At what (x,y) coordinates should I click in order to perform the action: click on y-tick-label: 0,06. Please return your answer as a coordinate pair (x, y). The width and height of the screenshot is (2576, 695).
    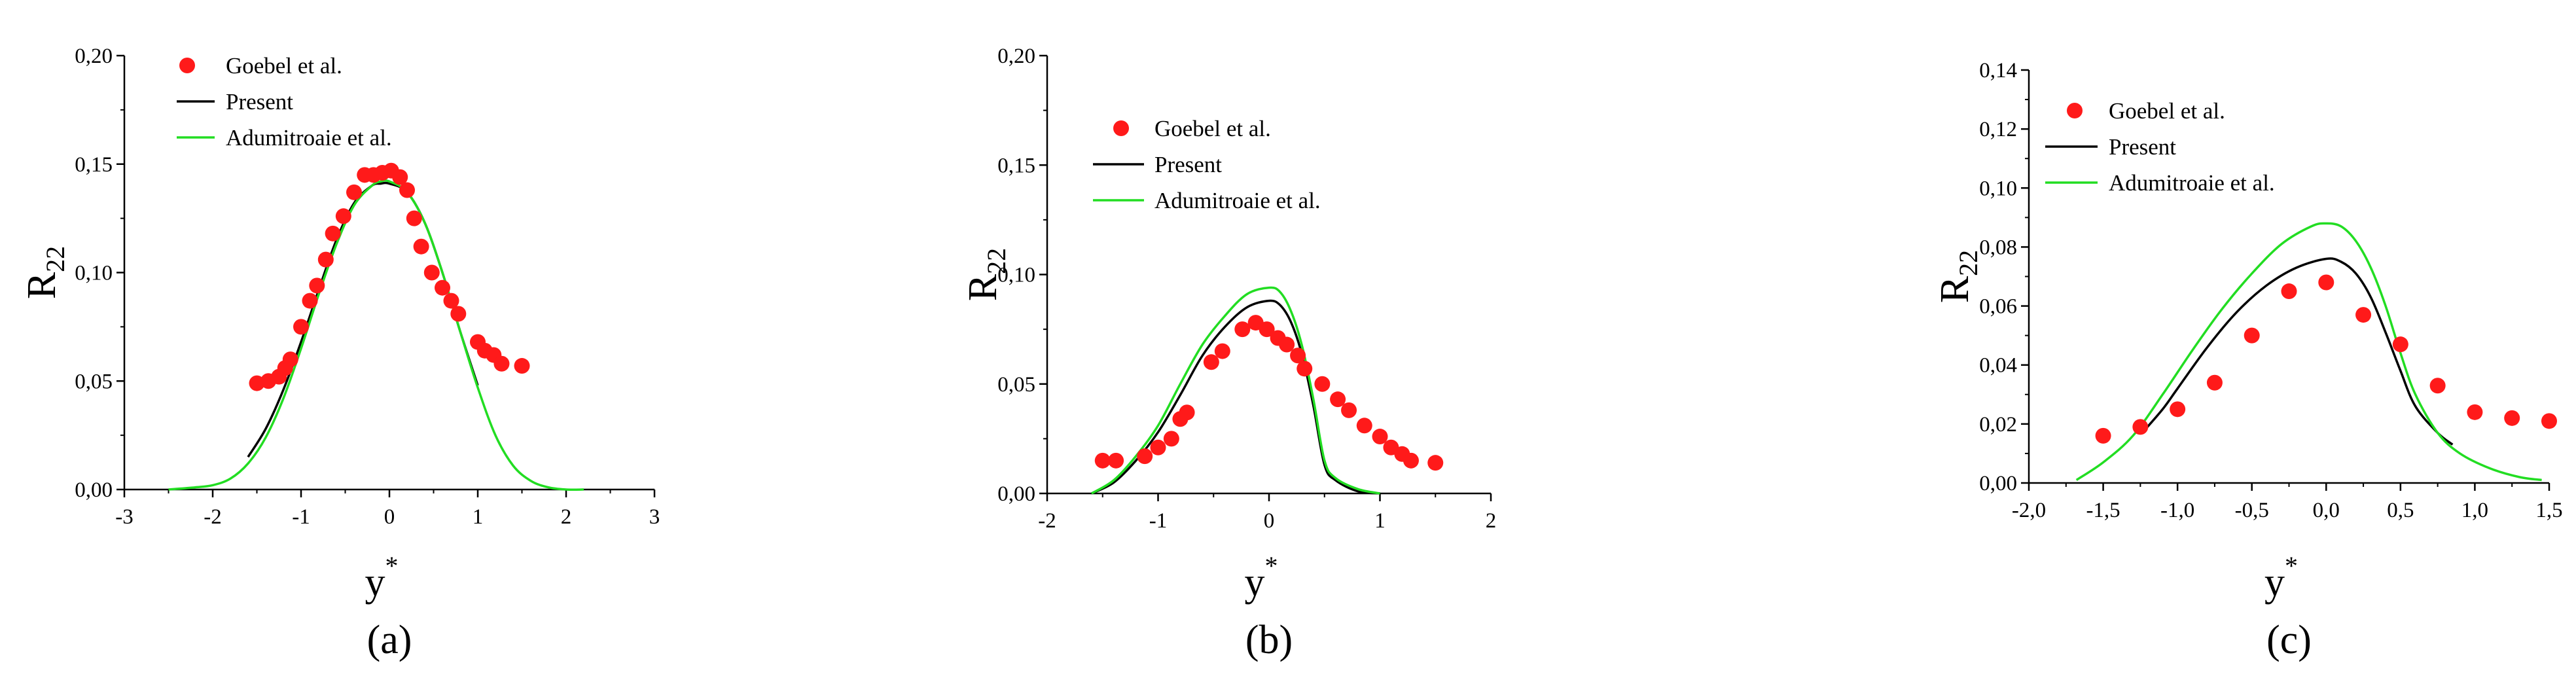
    Looking at the image, I should click on (1998, 307).